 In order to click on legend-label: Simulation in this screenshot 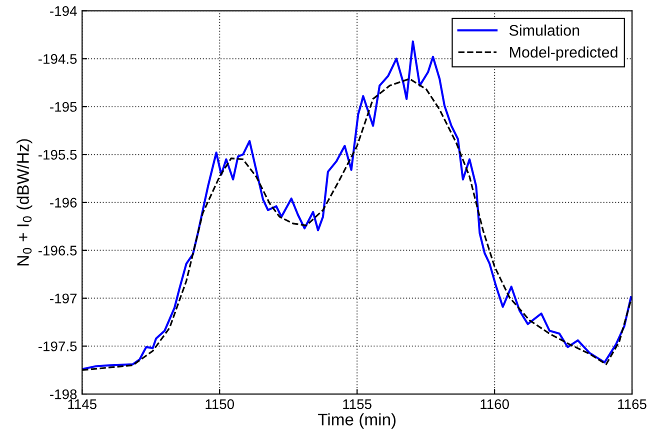, I will do `click(544, 30)`.